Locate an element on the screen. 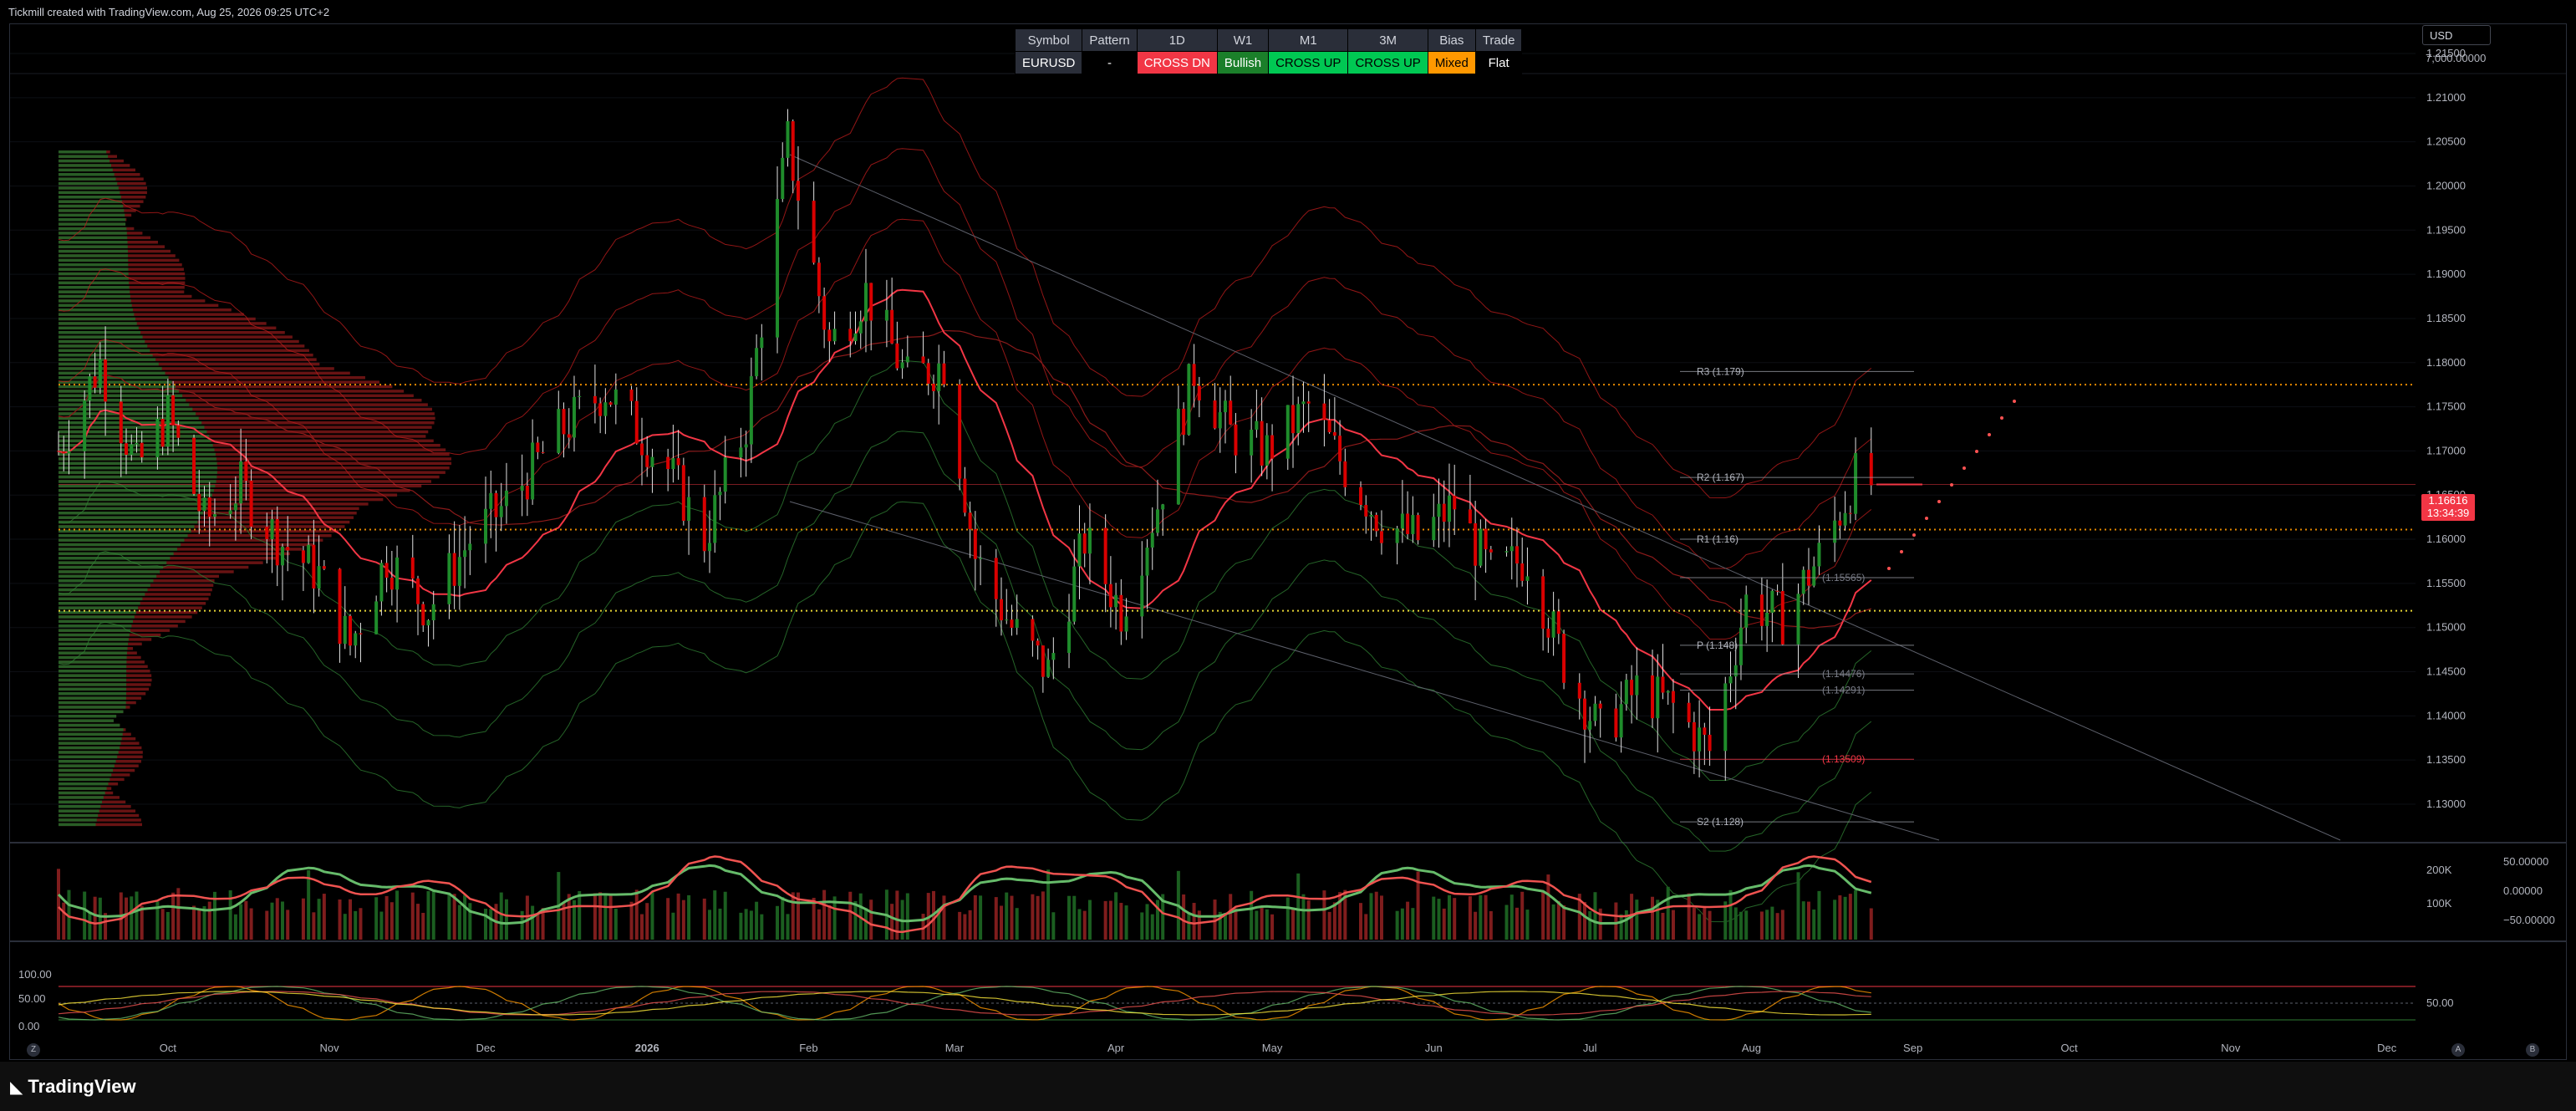 This screenshot has width=2576, height=1111. forecast-dot is located at coordinates (2001, 418).